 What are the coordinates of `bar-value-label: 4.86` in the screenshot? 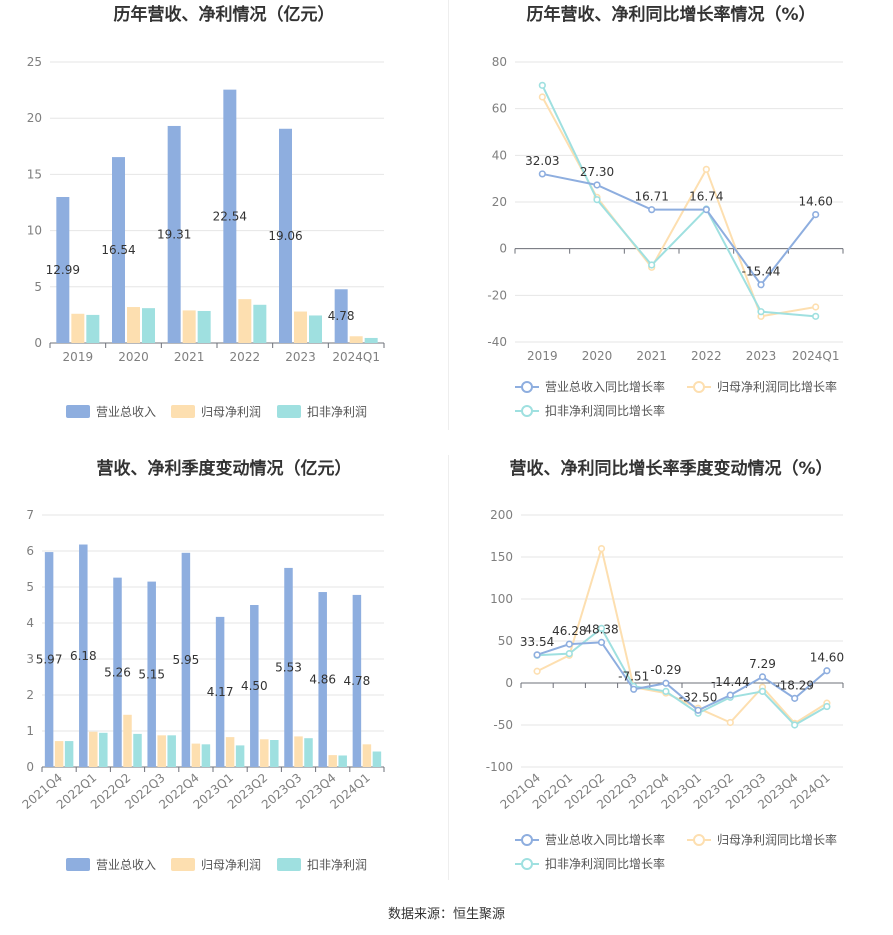 It's located at (322, 680).